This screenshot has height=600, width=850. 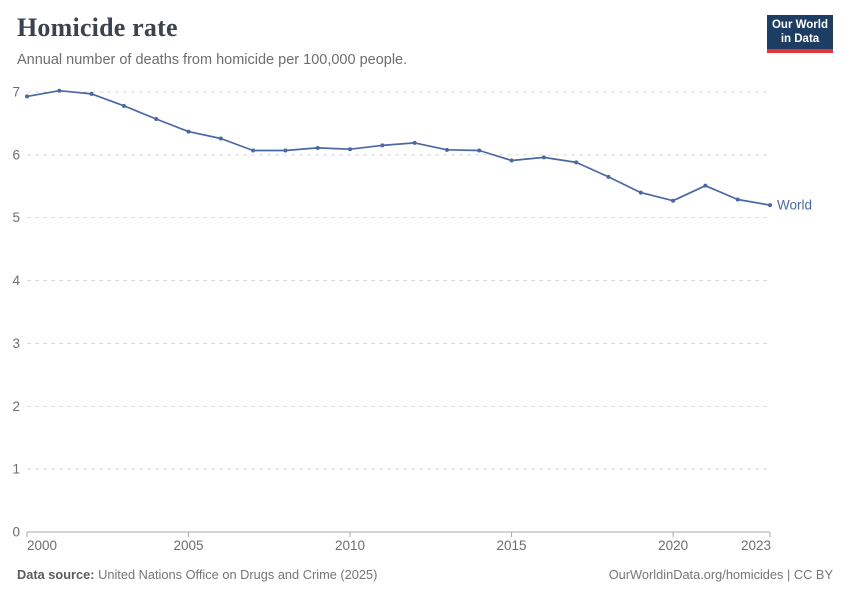 I want to click on y-tick-label: 7, so click(x=16, y=92).